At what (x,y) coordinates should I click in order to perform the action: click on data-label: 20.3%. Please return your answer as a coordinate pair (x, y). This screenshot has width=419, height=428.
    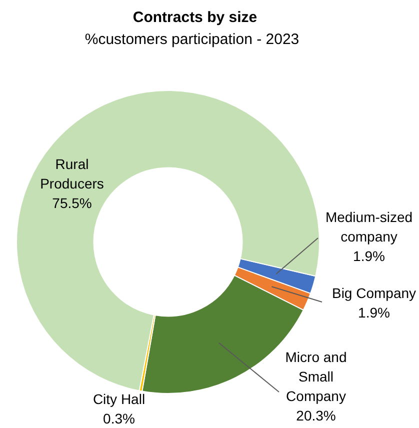
    Looking at the image, I should click on (316, 415).